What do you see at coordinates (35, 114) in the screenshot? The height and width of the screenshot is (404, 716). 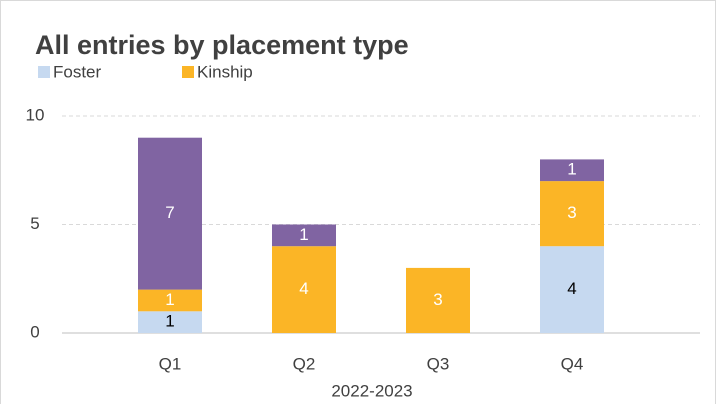 I see `y-tick-label: 10` at bounding box center [35, 114].